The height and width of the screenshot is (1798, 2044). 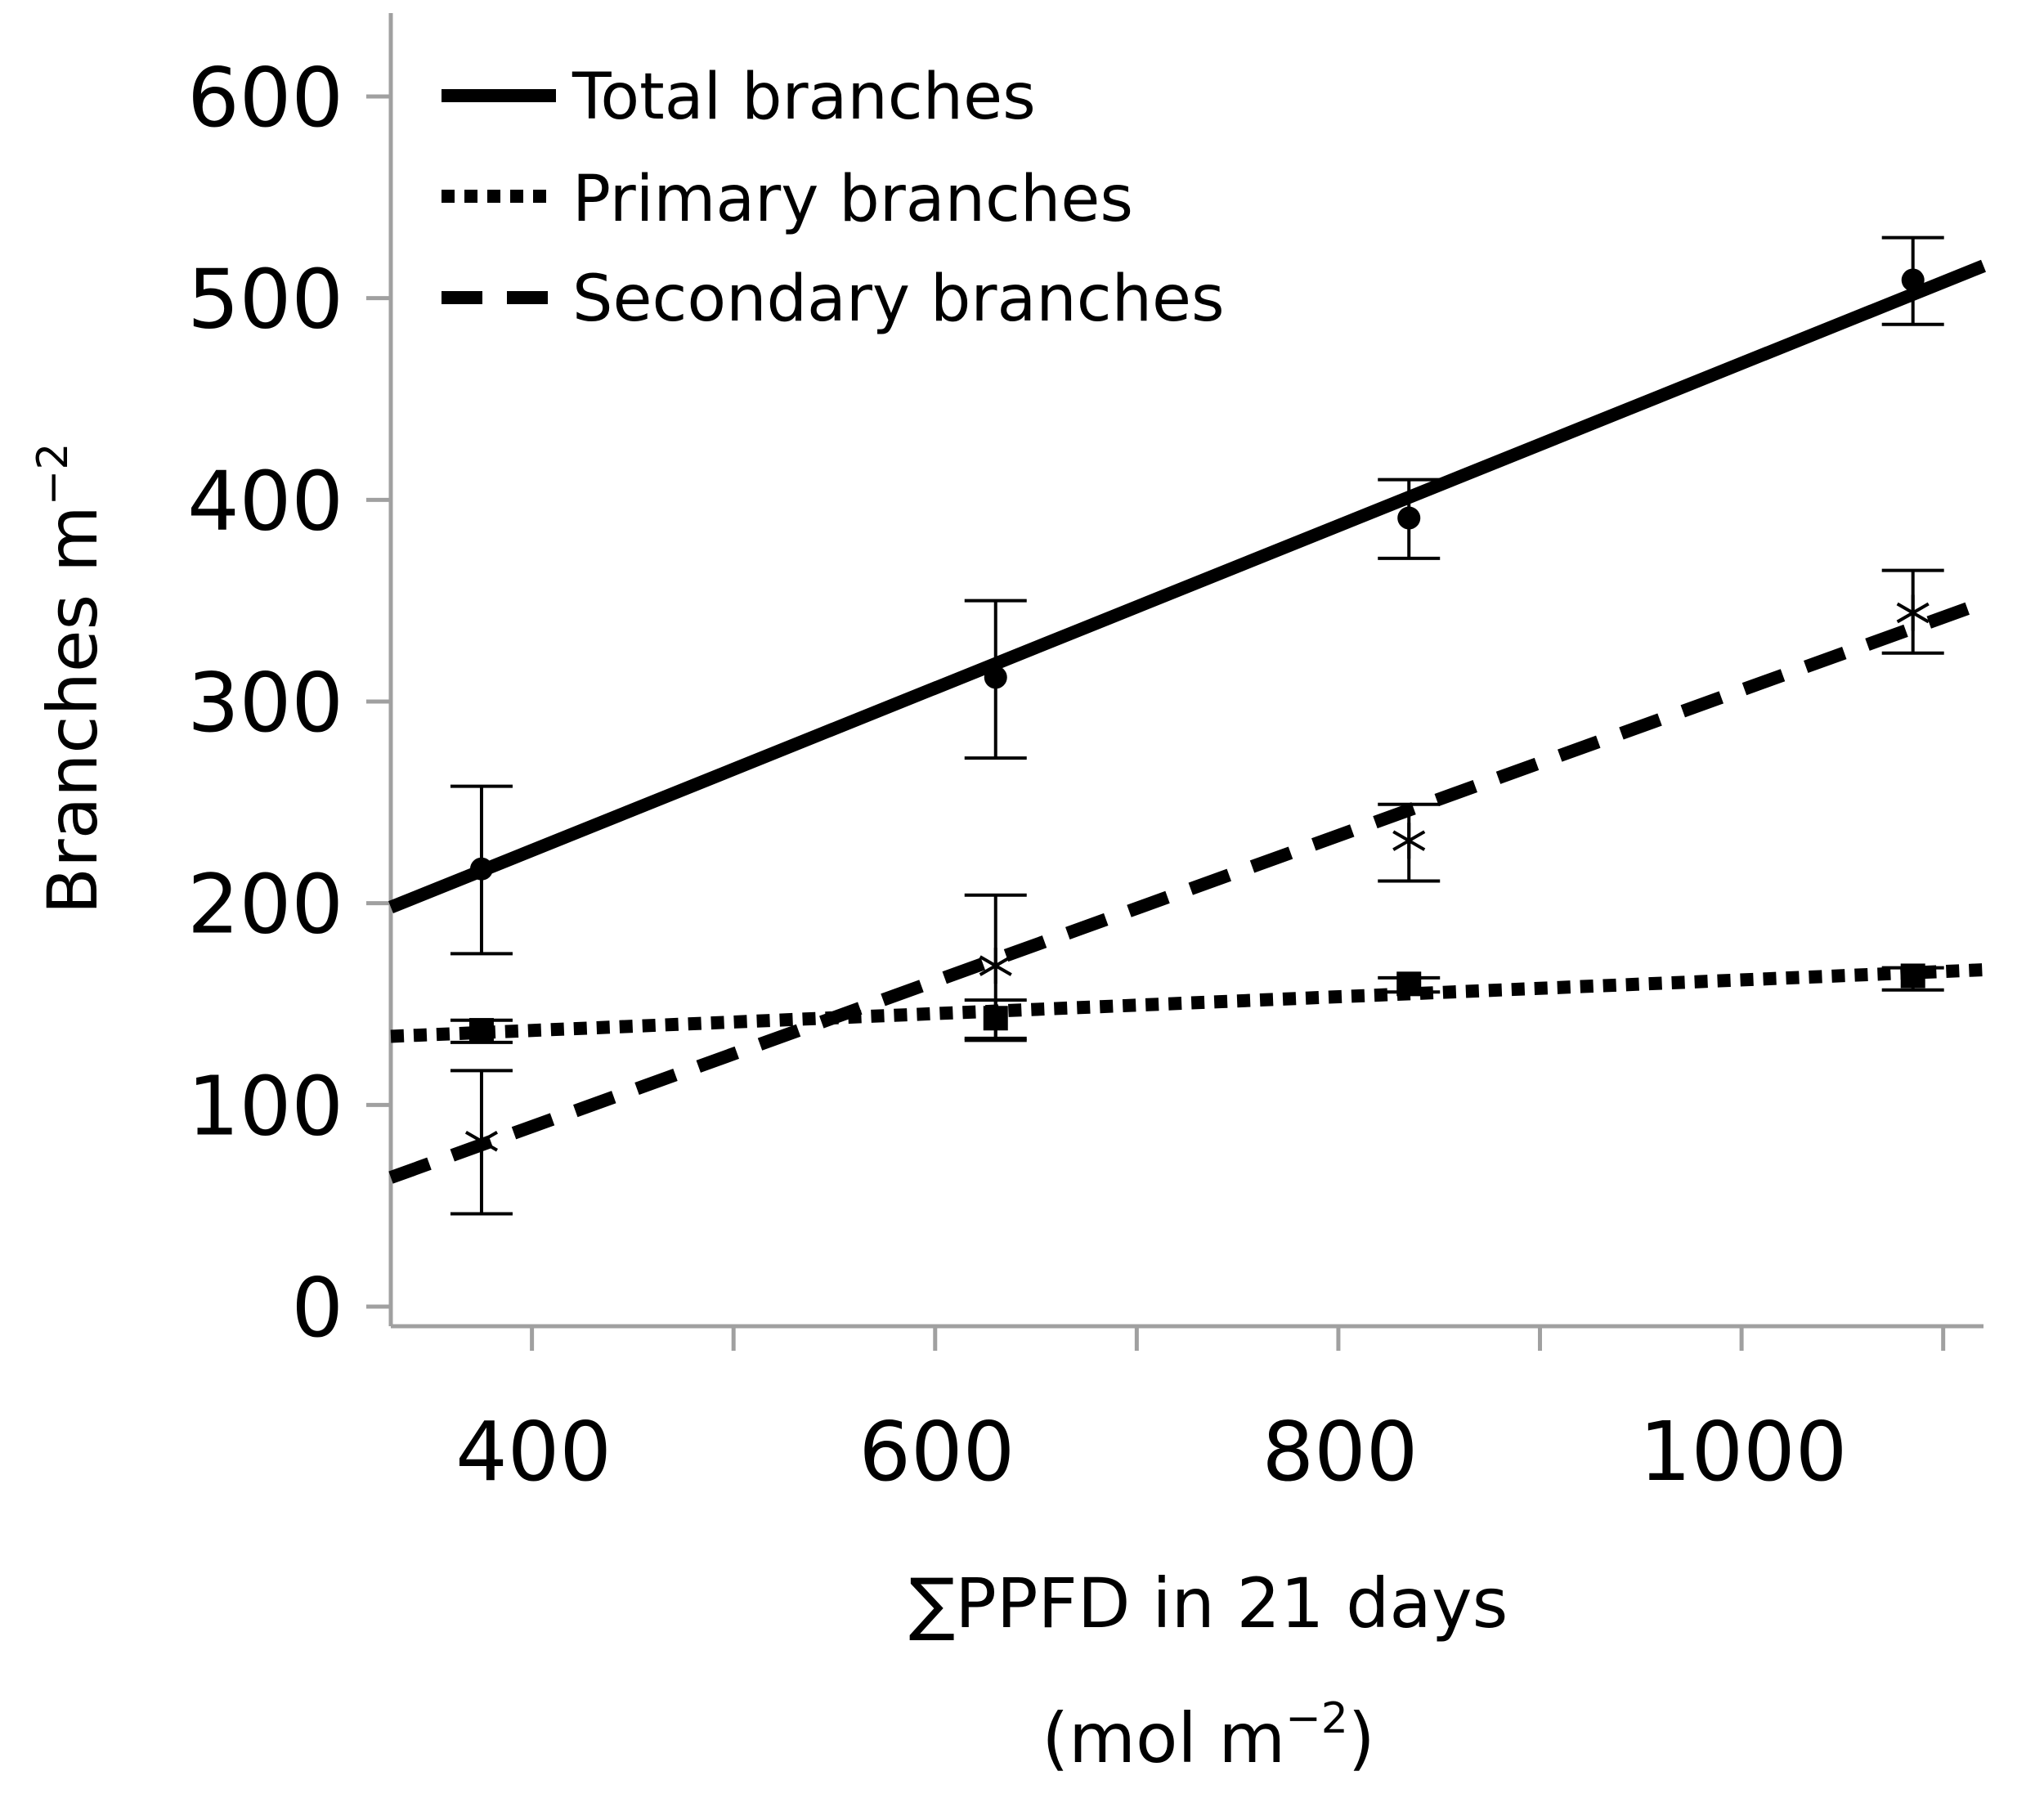 I want to click on x-tick-label: 1000, so click(x=1743, y=1452).